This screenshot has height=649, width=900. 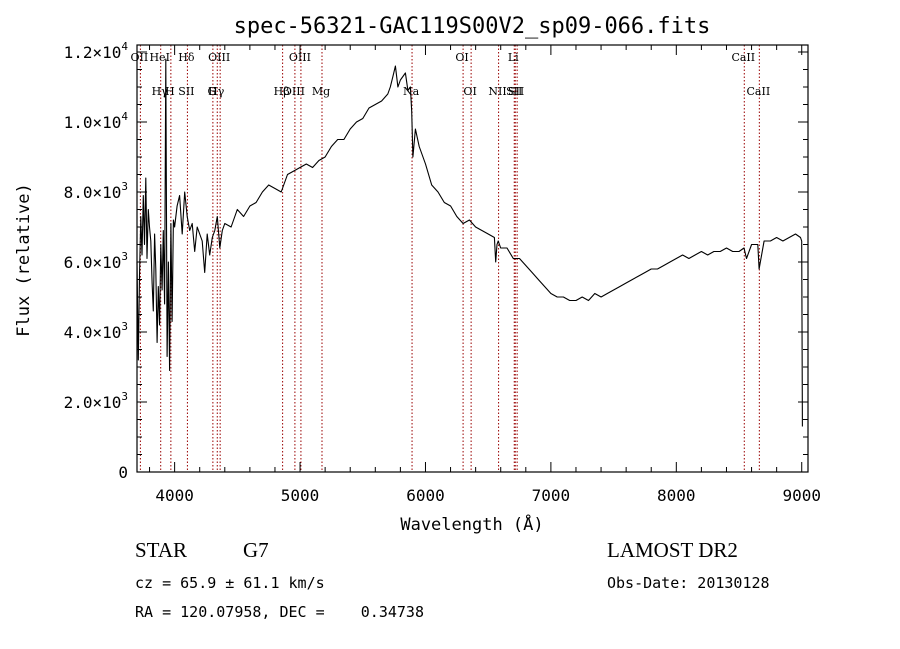 I want to click on object-subclass: G7, so click(x=256, y=550).